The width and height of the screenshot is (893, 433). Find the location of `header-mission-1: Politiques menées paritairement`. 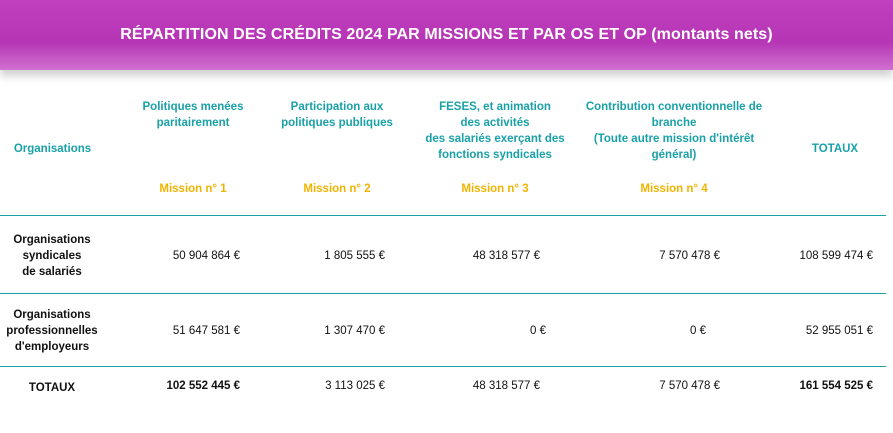

header-mission-1: Politiques menées paritairement is located at coordinates (193, 115).